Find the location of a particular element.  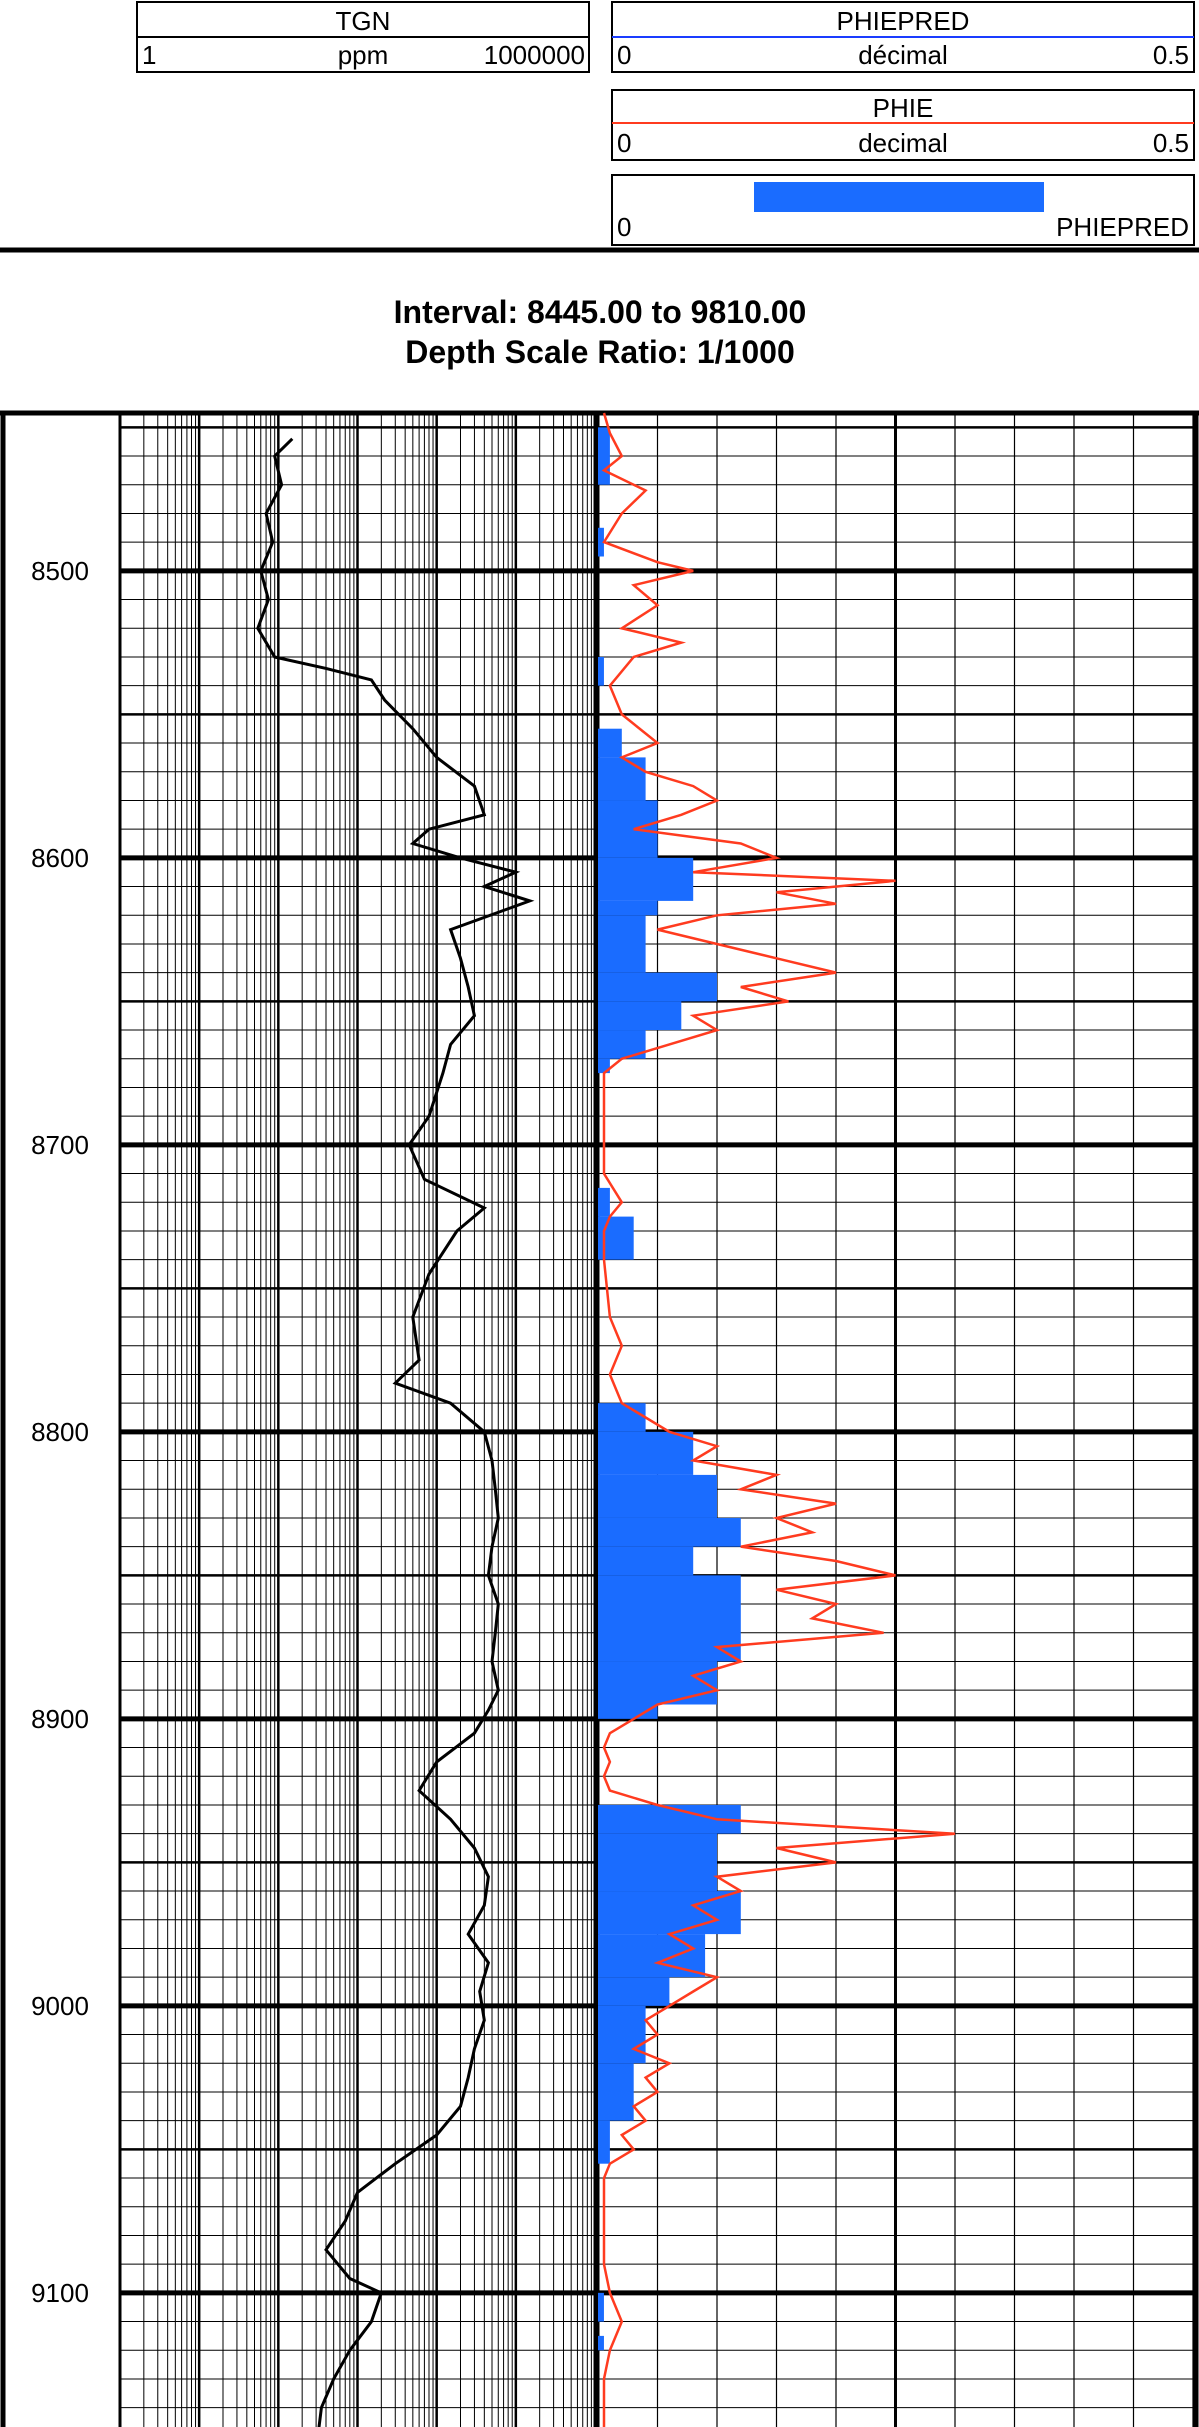

tgn-unit: ppm is located at coordinates (363, 55).